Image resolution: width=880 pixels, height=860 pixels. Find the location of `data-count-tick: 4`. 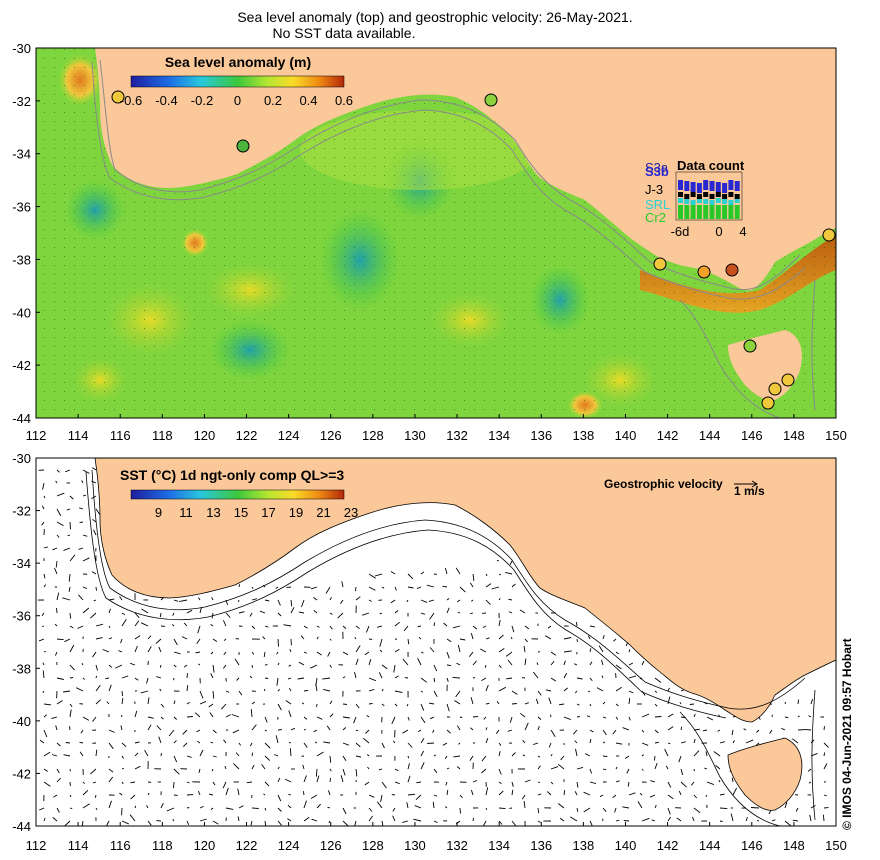

data-count-tick: 4 is located at coordinates (742, 231).